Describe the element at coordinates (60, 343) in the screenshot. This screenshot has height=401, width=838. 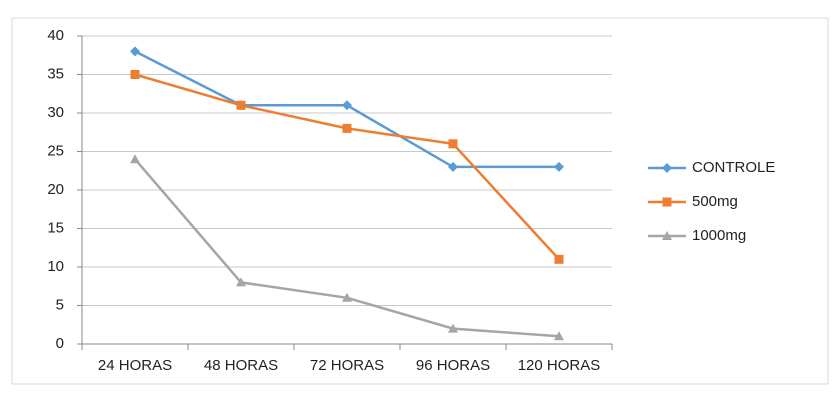
I see `y-tick-label: 0` at that location.